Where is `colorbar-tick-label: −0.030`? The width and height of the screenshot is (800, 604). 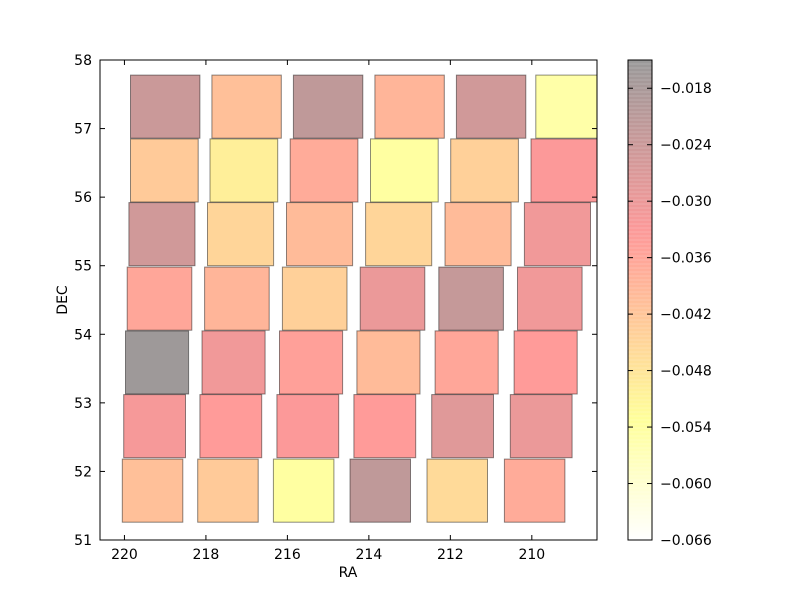
colorbar-tick-label: −0.030 is located at coordinates (686, 202).